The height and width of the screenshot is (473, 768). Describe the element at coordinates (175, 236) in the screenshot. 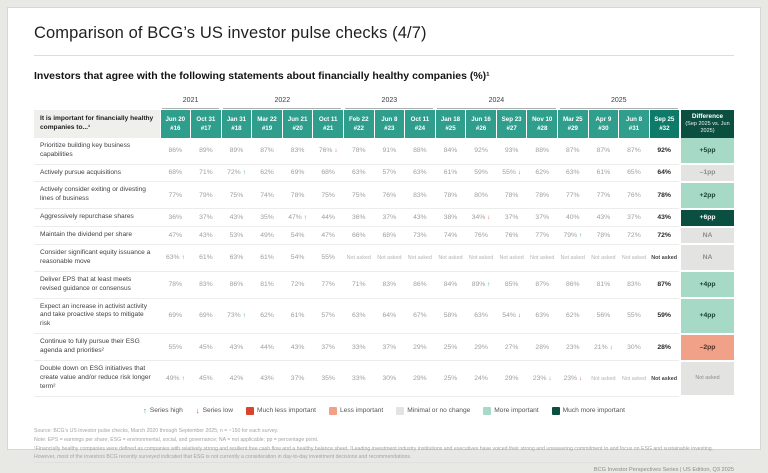

I see `value-cell: 47%` at that location.